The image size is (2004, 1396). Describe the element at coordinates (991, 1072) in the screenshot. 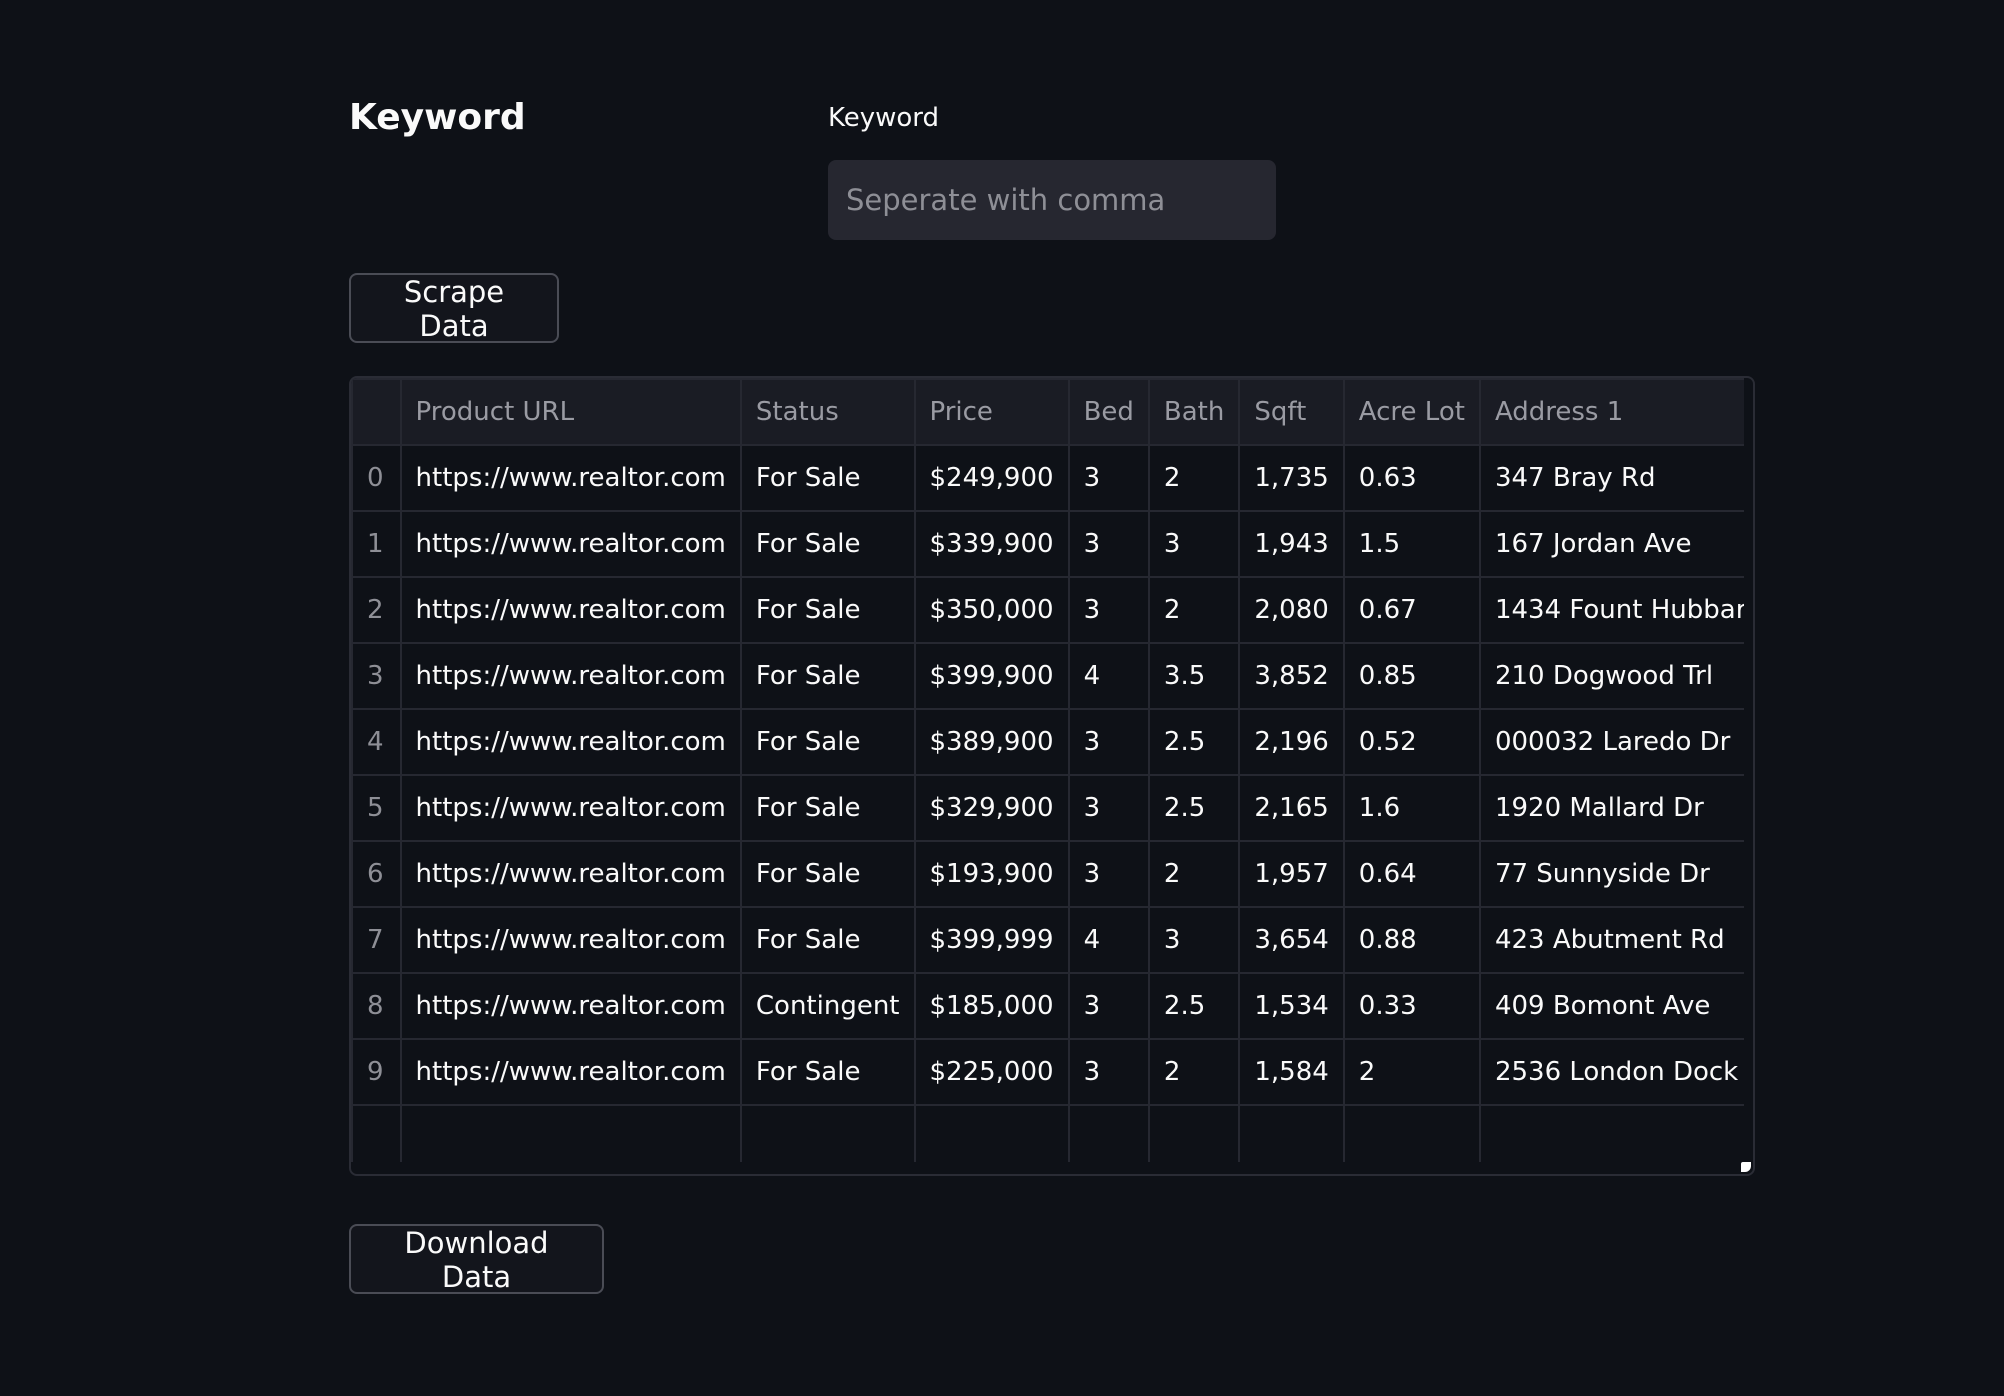

I see `price-cell: $225,000` at that location.